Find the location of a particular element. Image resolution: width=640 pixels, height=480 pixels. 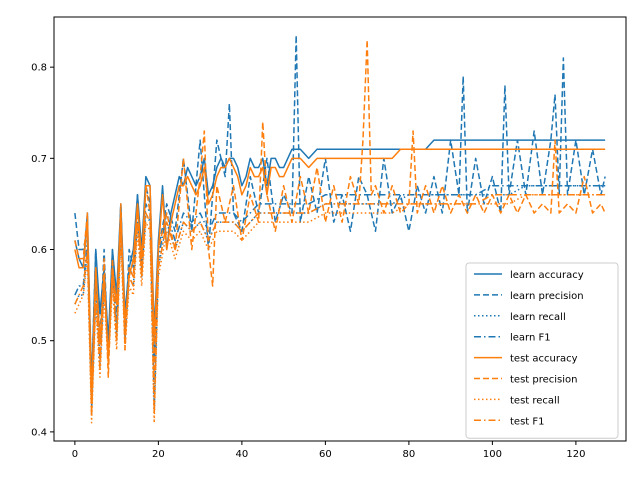

legend-label-learn-f1: learn F1 is located at coordinates (530, 338).